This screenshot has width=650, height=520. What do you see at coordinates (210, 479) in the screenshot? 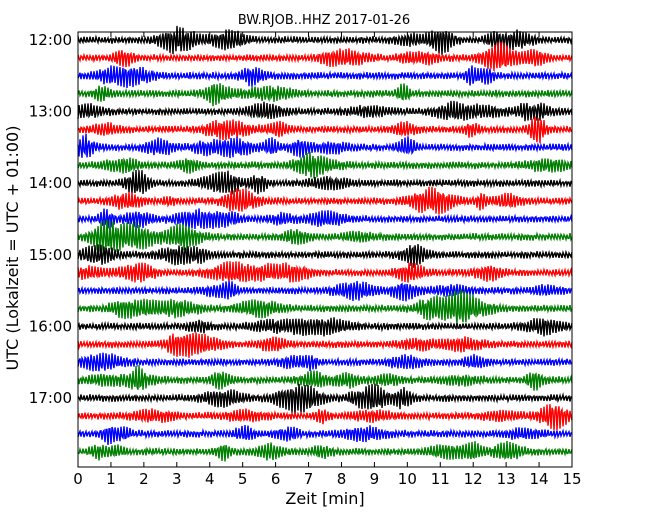
I see `x-tick-label: 4` at bounding box center [210, 479].